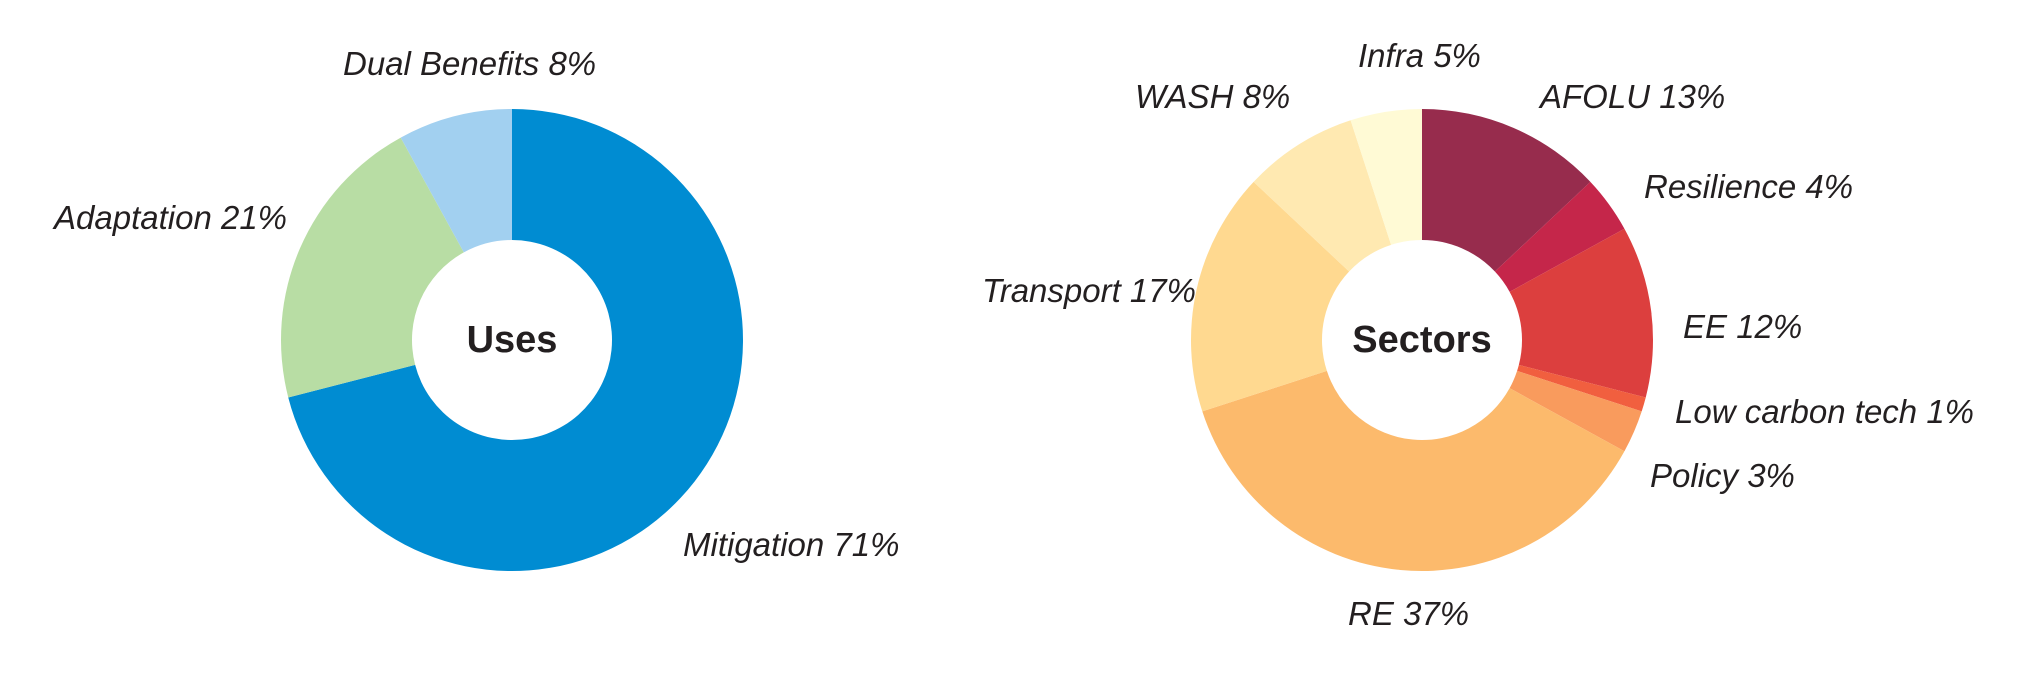  What do you see at coordinates (1270, 296) in the screenshot?
I see `slice-transport` at bounding box center [1270, 296].